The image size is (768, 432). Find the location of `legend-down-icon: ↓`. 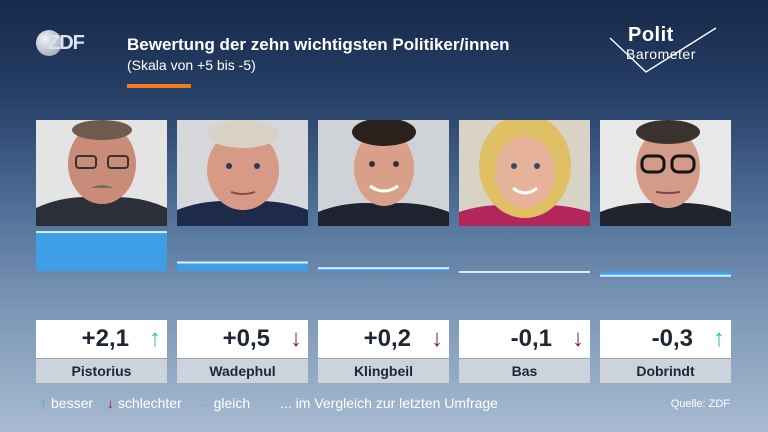

legend-down-icon: ↓ is located at coordinates (110, 403).